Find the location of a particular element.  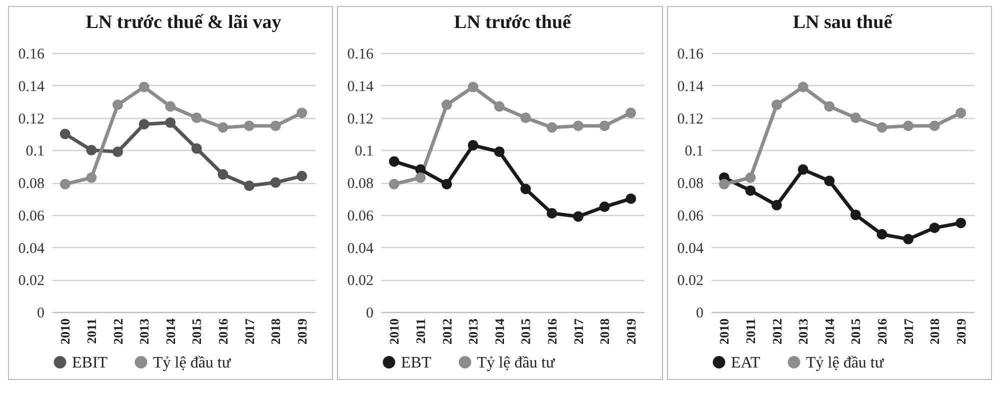

chart-title: LN trước thuế is located at coordinates (513, 22).